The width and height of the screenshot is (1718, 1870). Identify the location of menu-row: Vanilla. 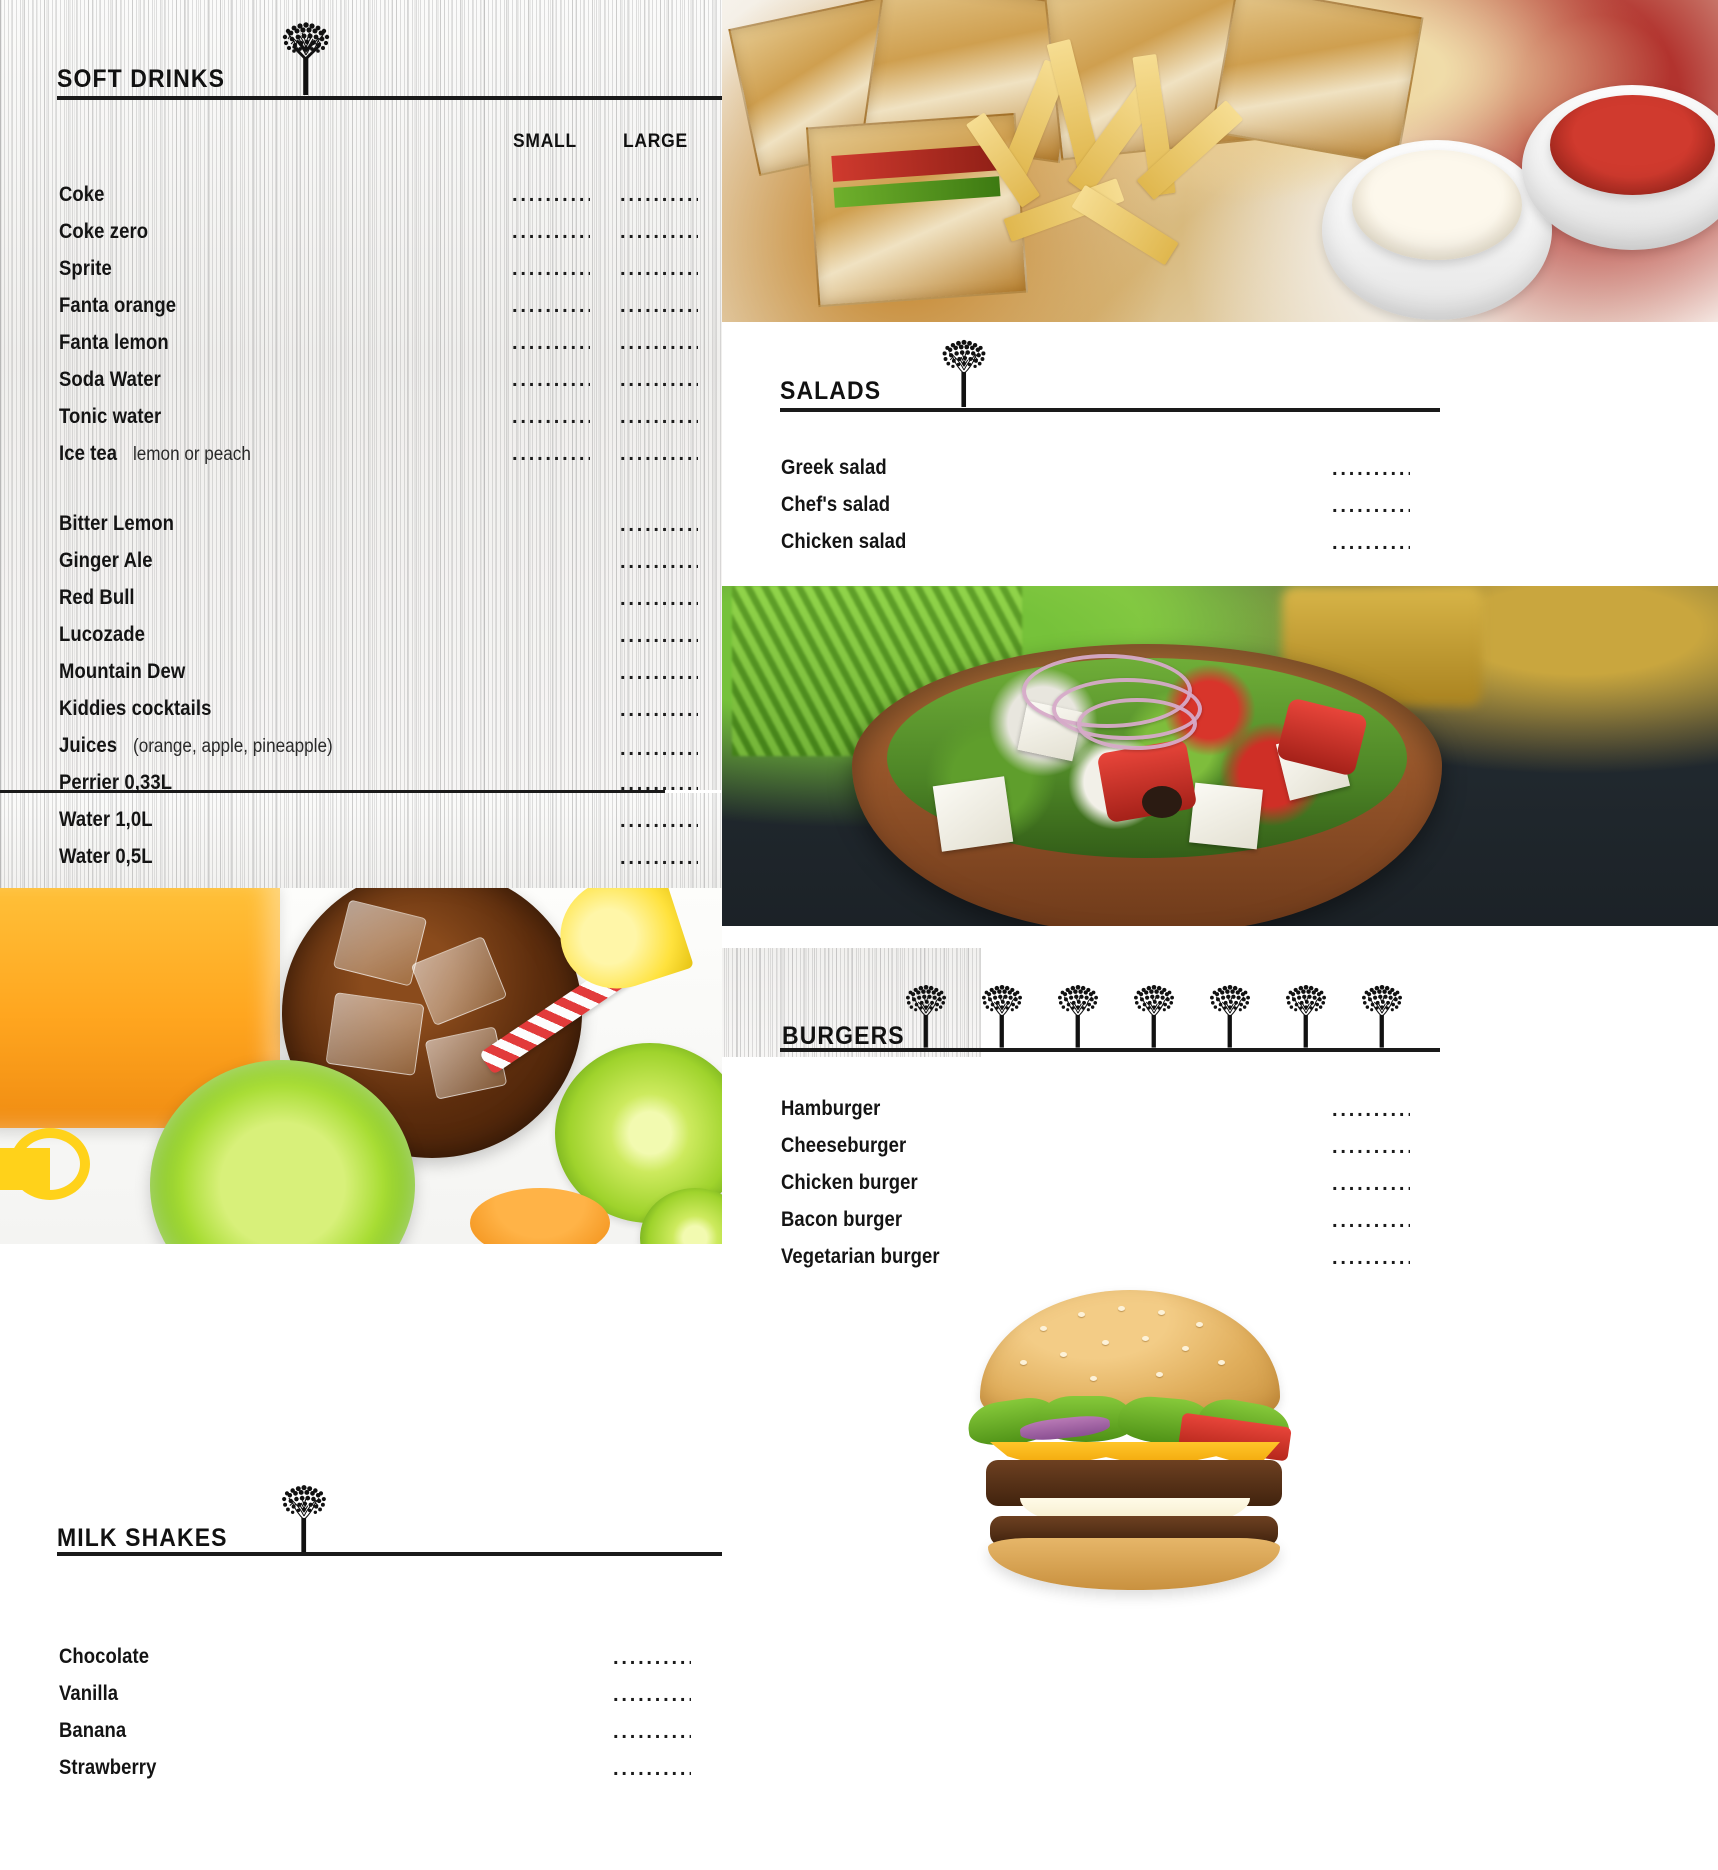
(92, 1694).